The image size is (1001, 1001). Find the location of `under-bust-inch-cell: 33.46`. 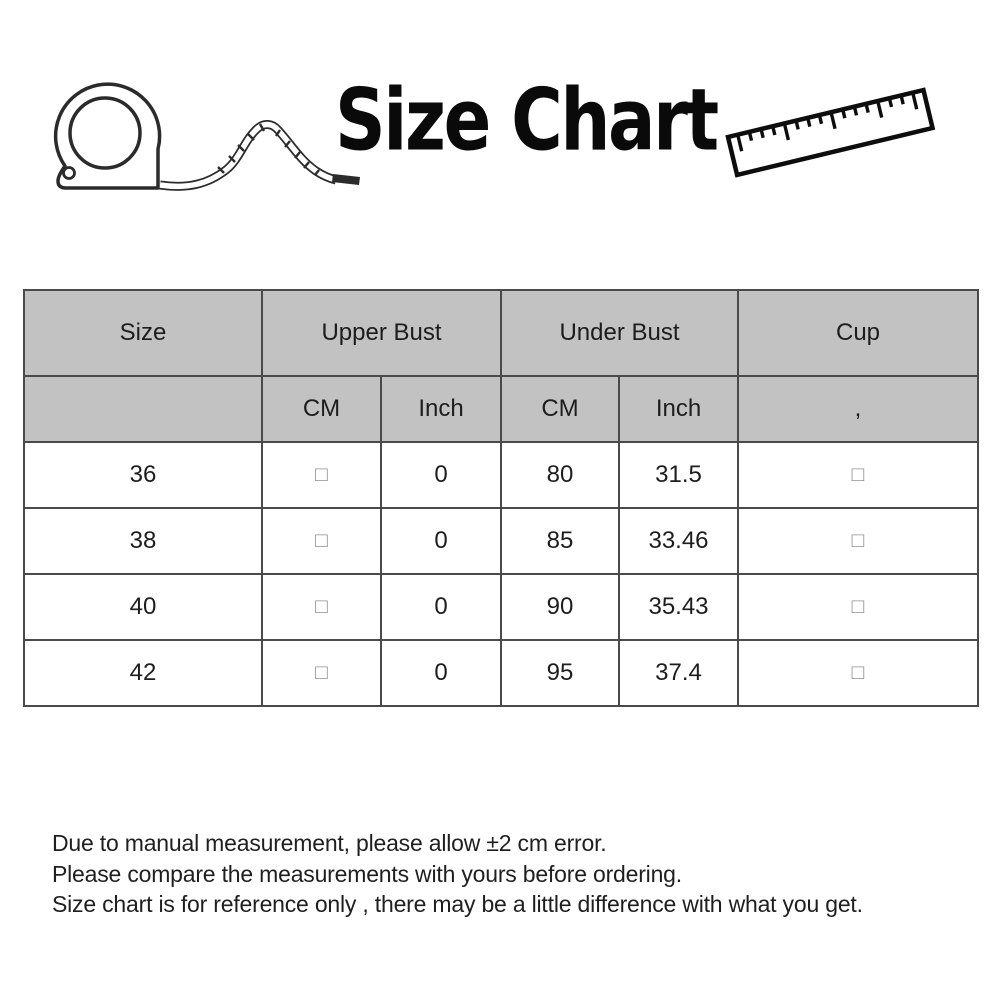

under-bust-inch-cell: 33.46 is located at coordinates (678, 541).